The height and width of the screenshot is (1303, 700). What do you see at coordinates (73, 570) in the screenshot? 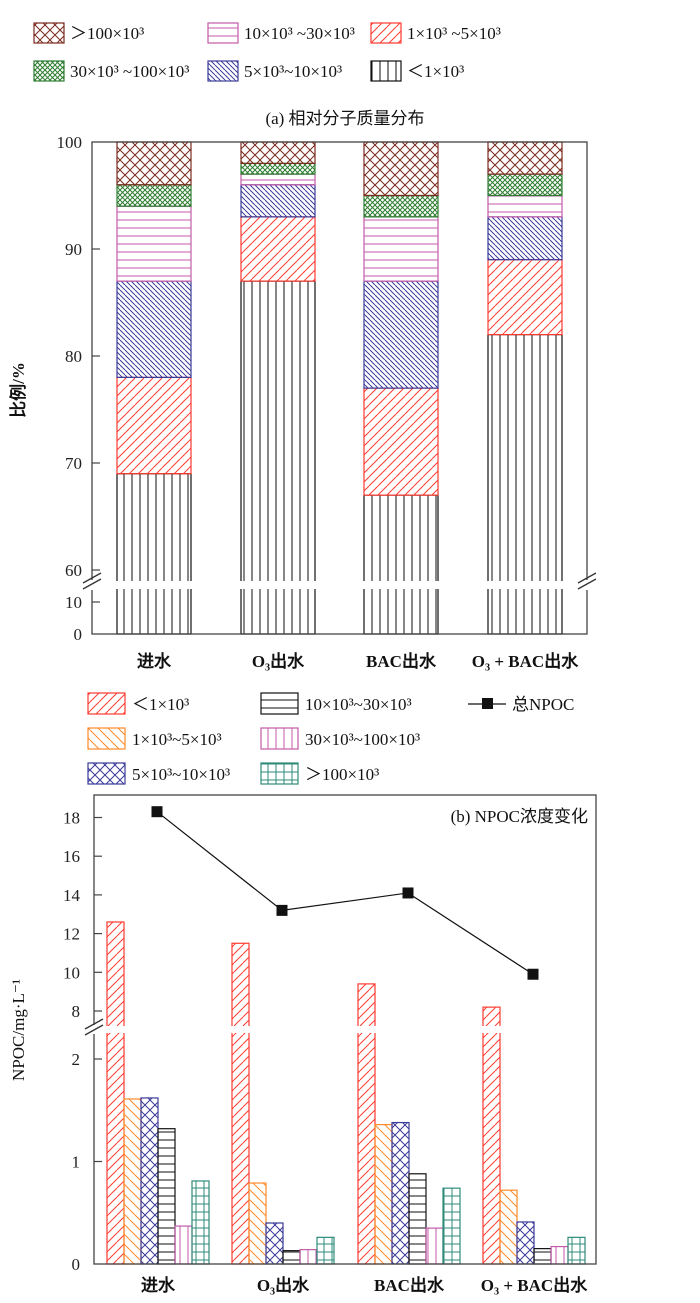
I see `y-tick-label: 60` at bounding box center [73, 570].